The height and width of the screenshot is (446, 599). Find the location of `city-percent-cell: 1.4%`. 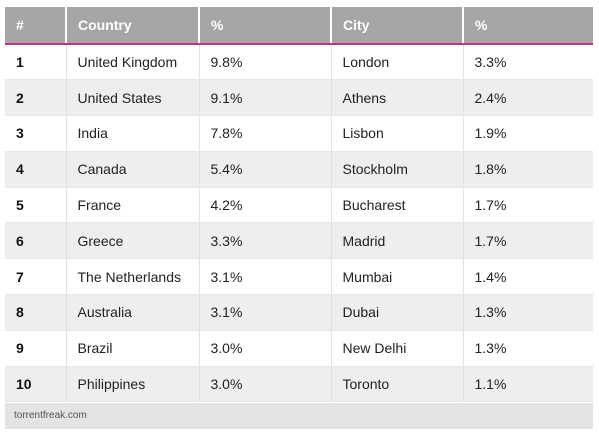

city-percent-cell: 1.4% is located at coordinates (528, 277).